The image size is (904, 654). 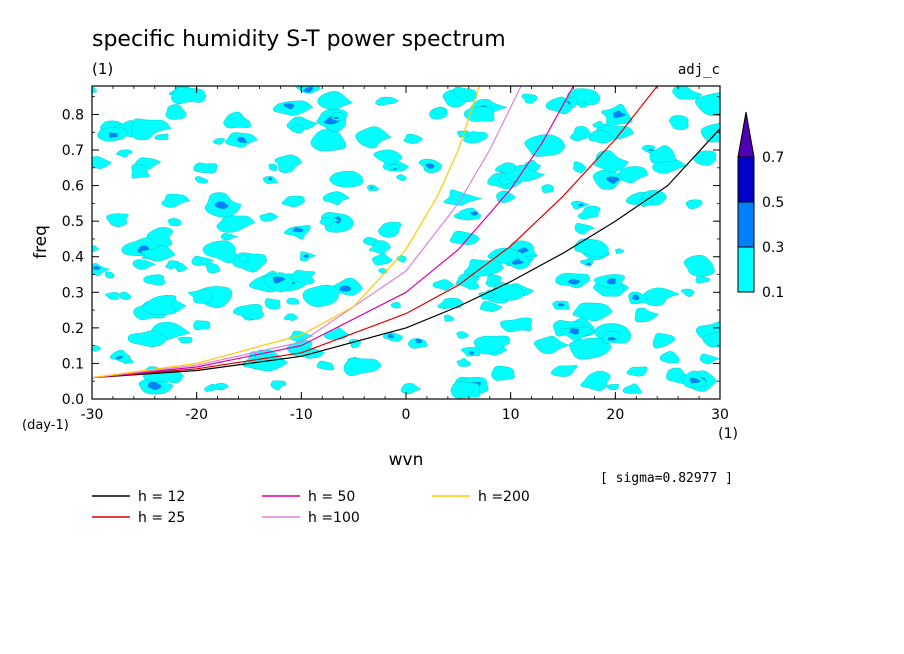 I want to click on legend-label: h = 50, so click(x=331, y=497).